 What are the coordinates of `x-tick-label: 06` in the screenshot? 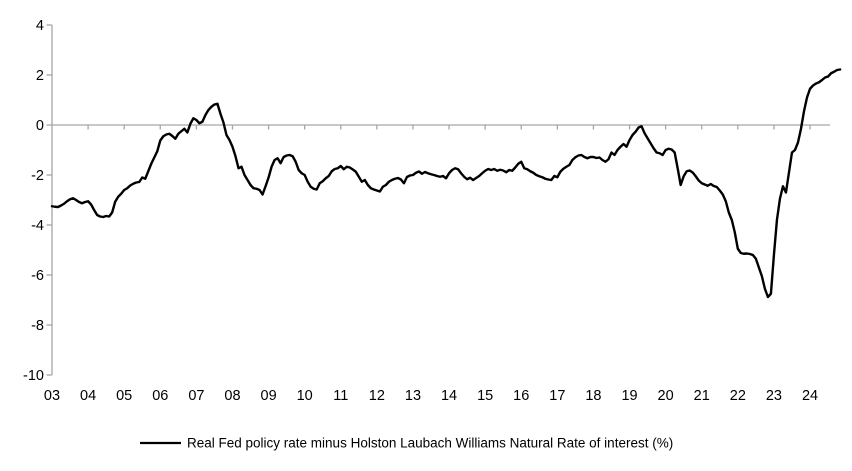 It's located at (160, 396).